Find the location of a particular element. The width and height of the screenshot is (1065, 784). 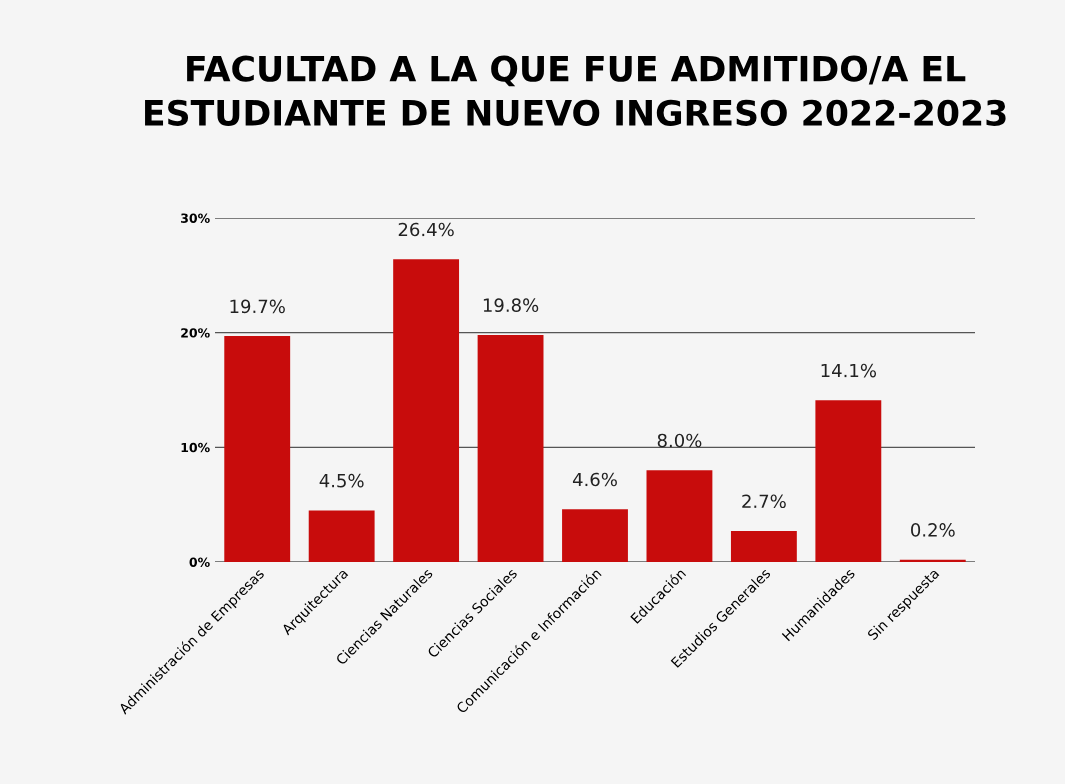

data-label: 26.4% is located at coordinates (426, 229).